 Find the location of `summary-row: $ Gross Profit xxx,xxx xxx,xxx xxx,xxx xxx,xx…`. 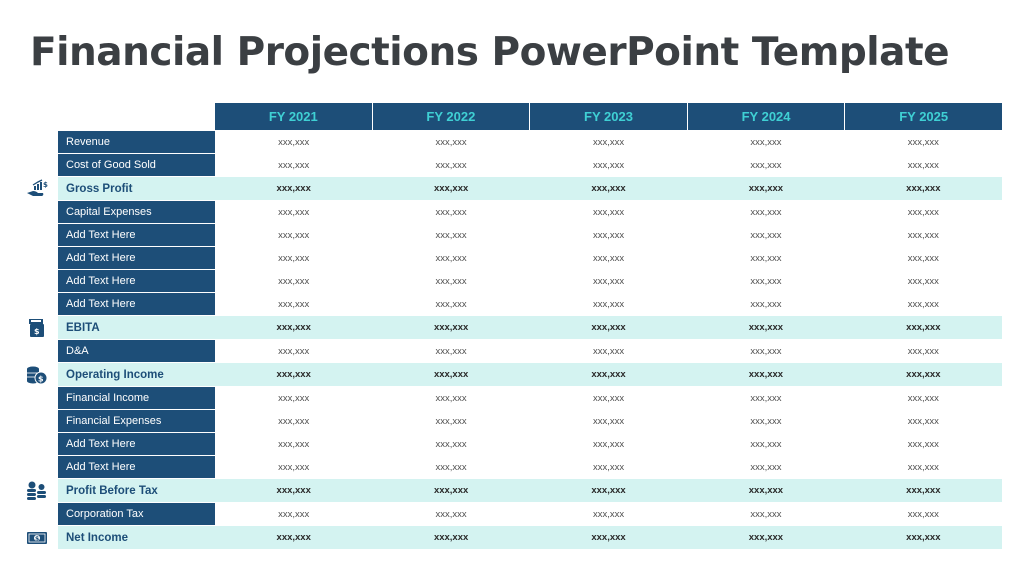

summary-row: $ Gross Profit xxx,xxx xxx,xxx xxx,xxx xxx,xx… is located at coordinates (512, 189).